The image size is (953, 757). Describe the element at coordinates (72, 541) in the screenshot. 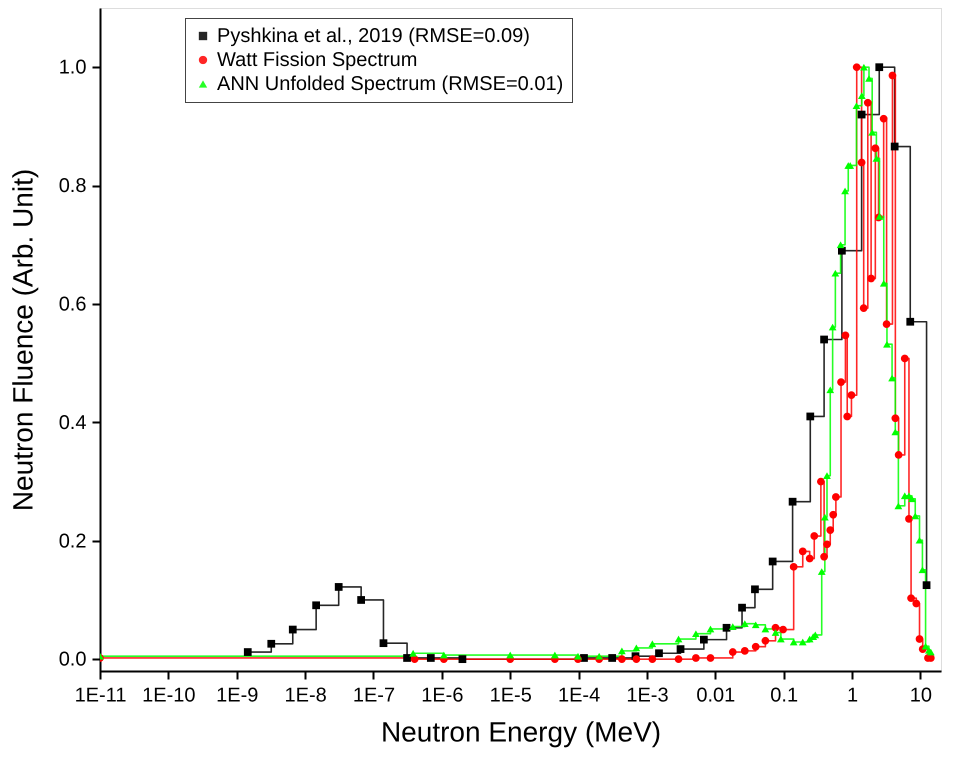

I see `y-tick-label: 0.2` at that location.